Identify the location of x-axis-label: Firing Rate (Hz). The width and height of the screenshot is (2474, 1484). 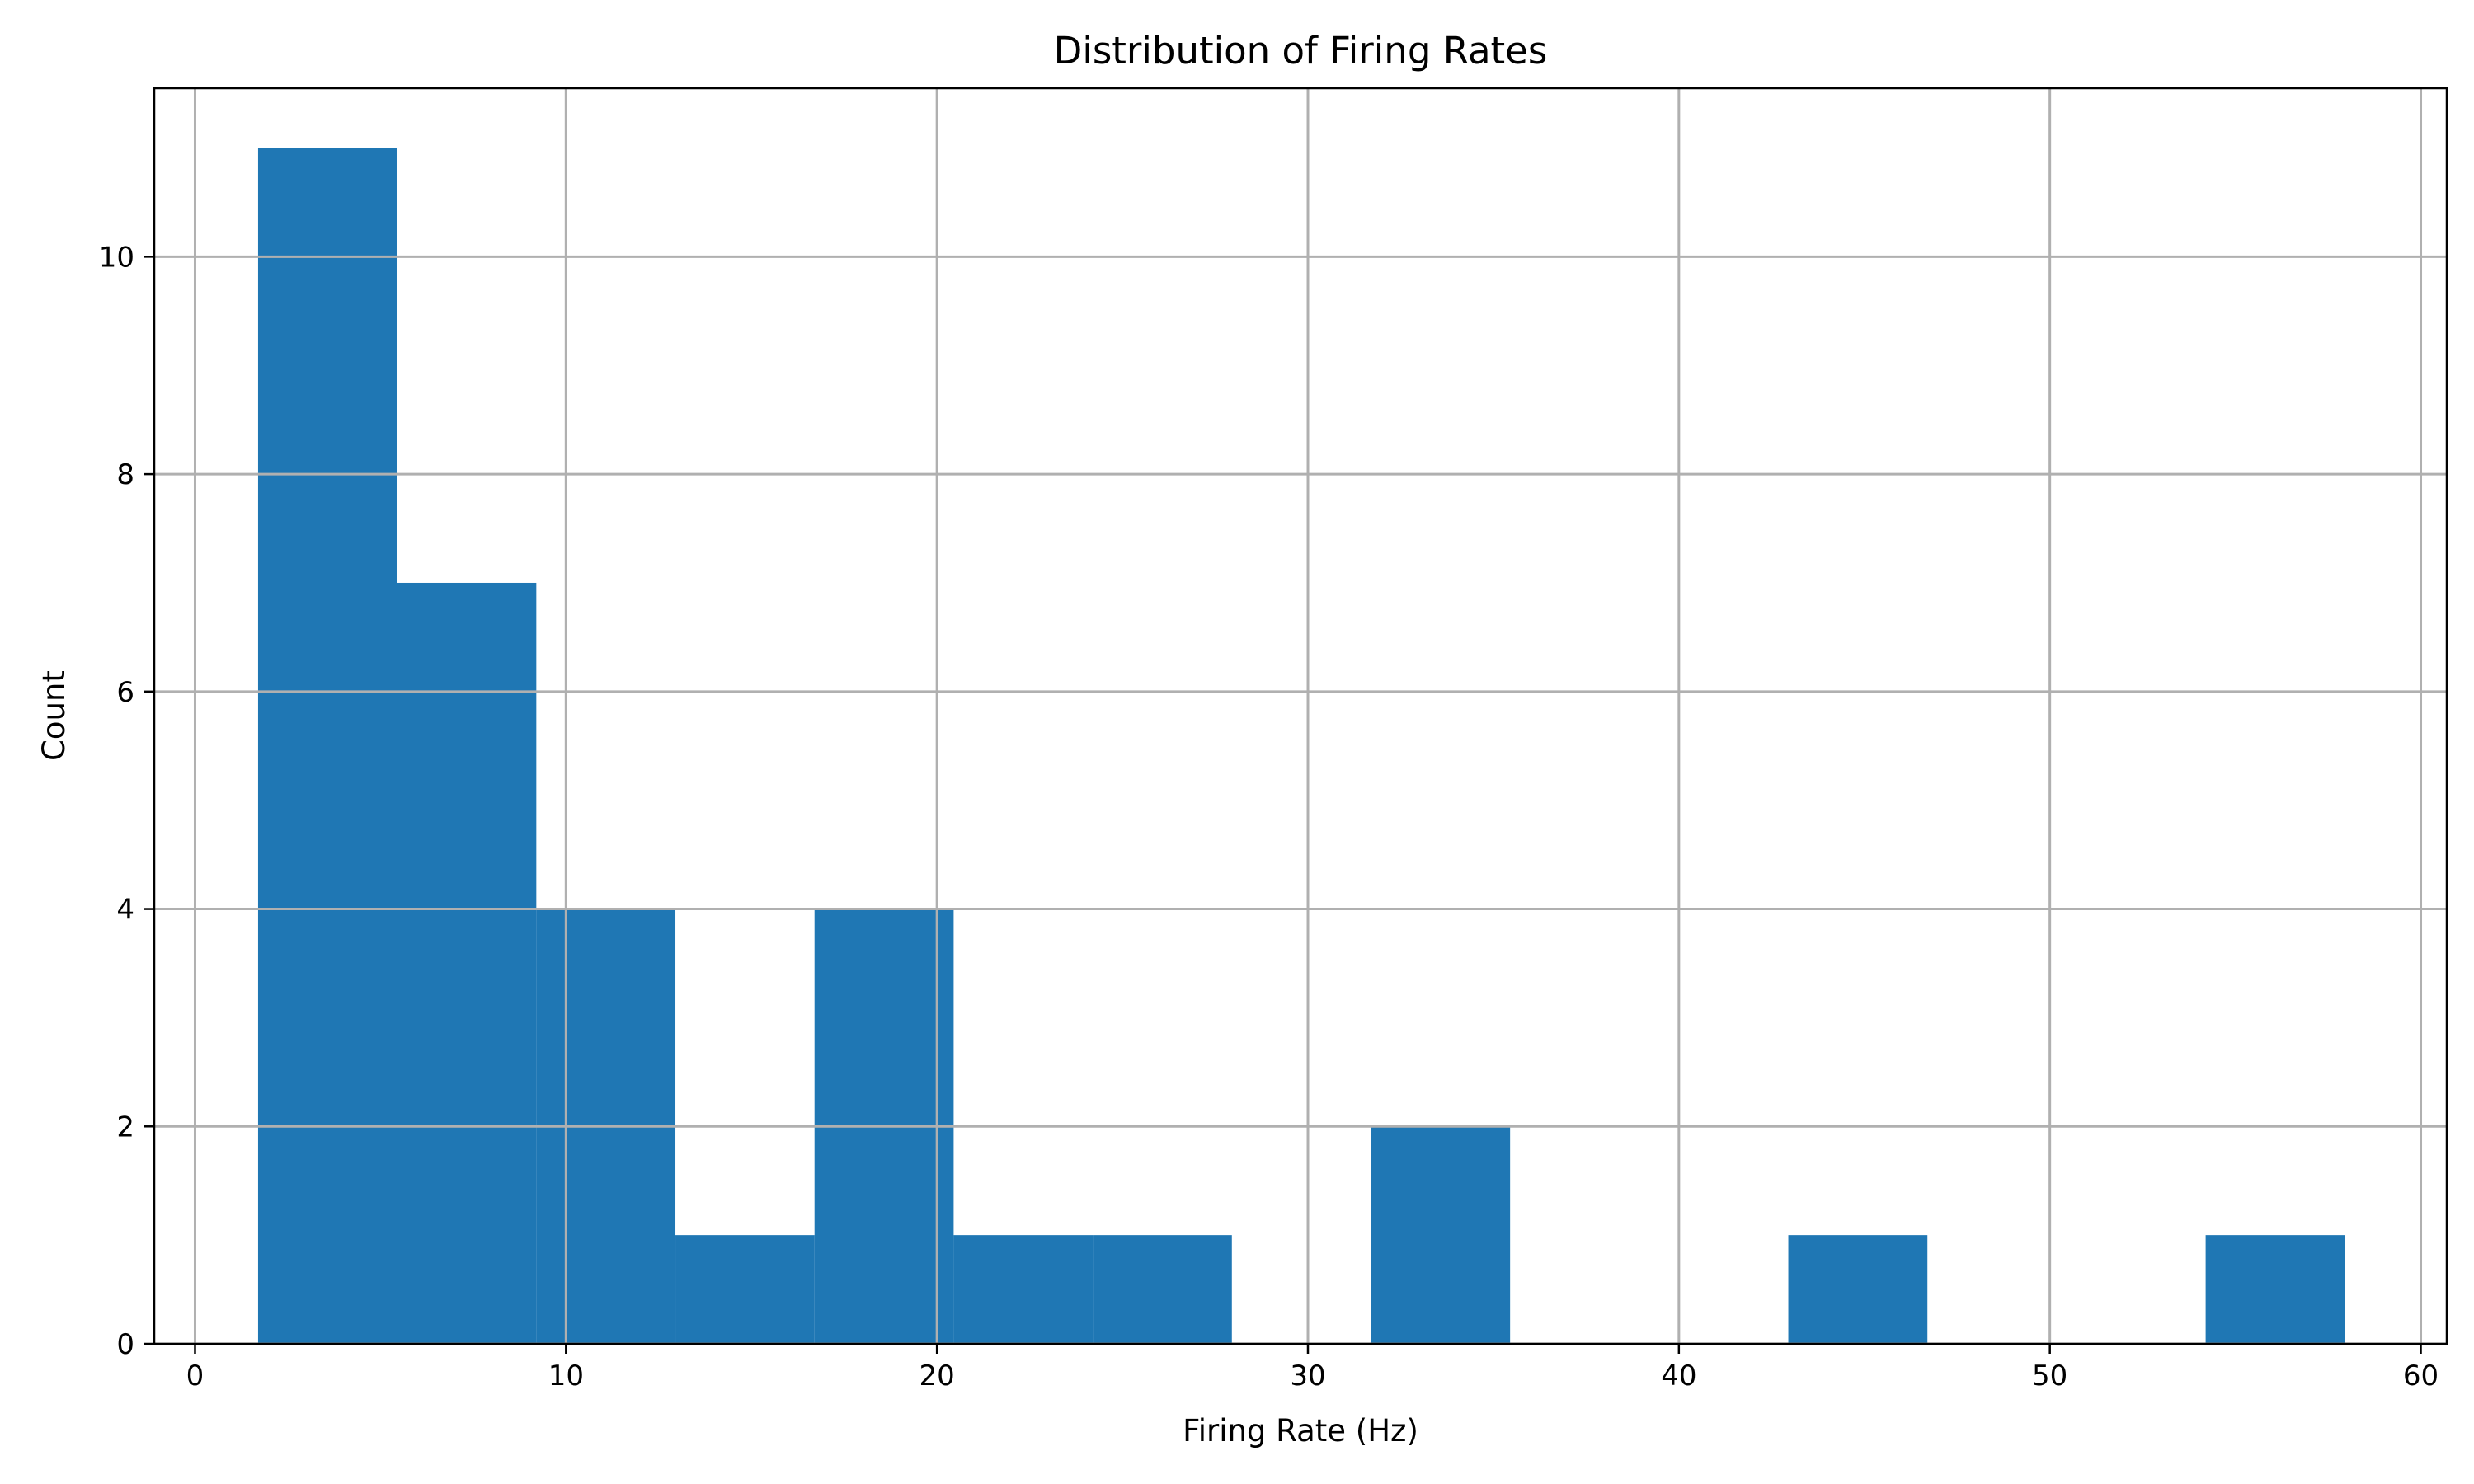
(1300, 1431).